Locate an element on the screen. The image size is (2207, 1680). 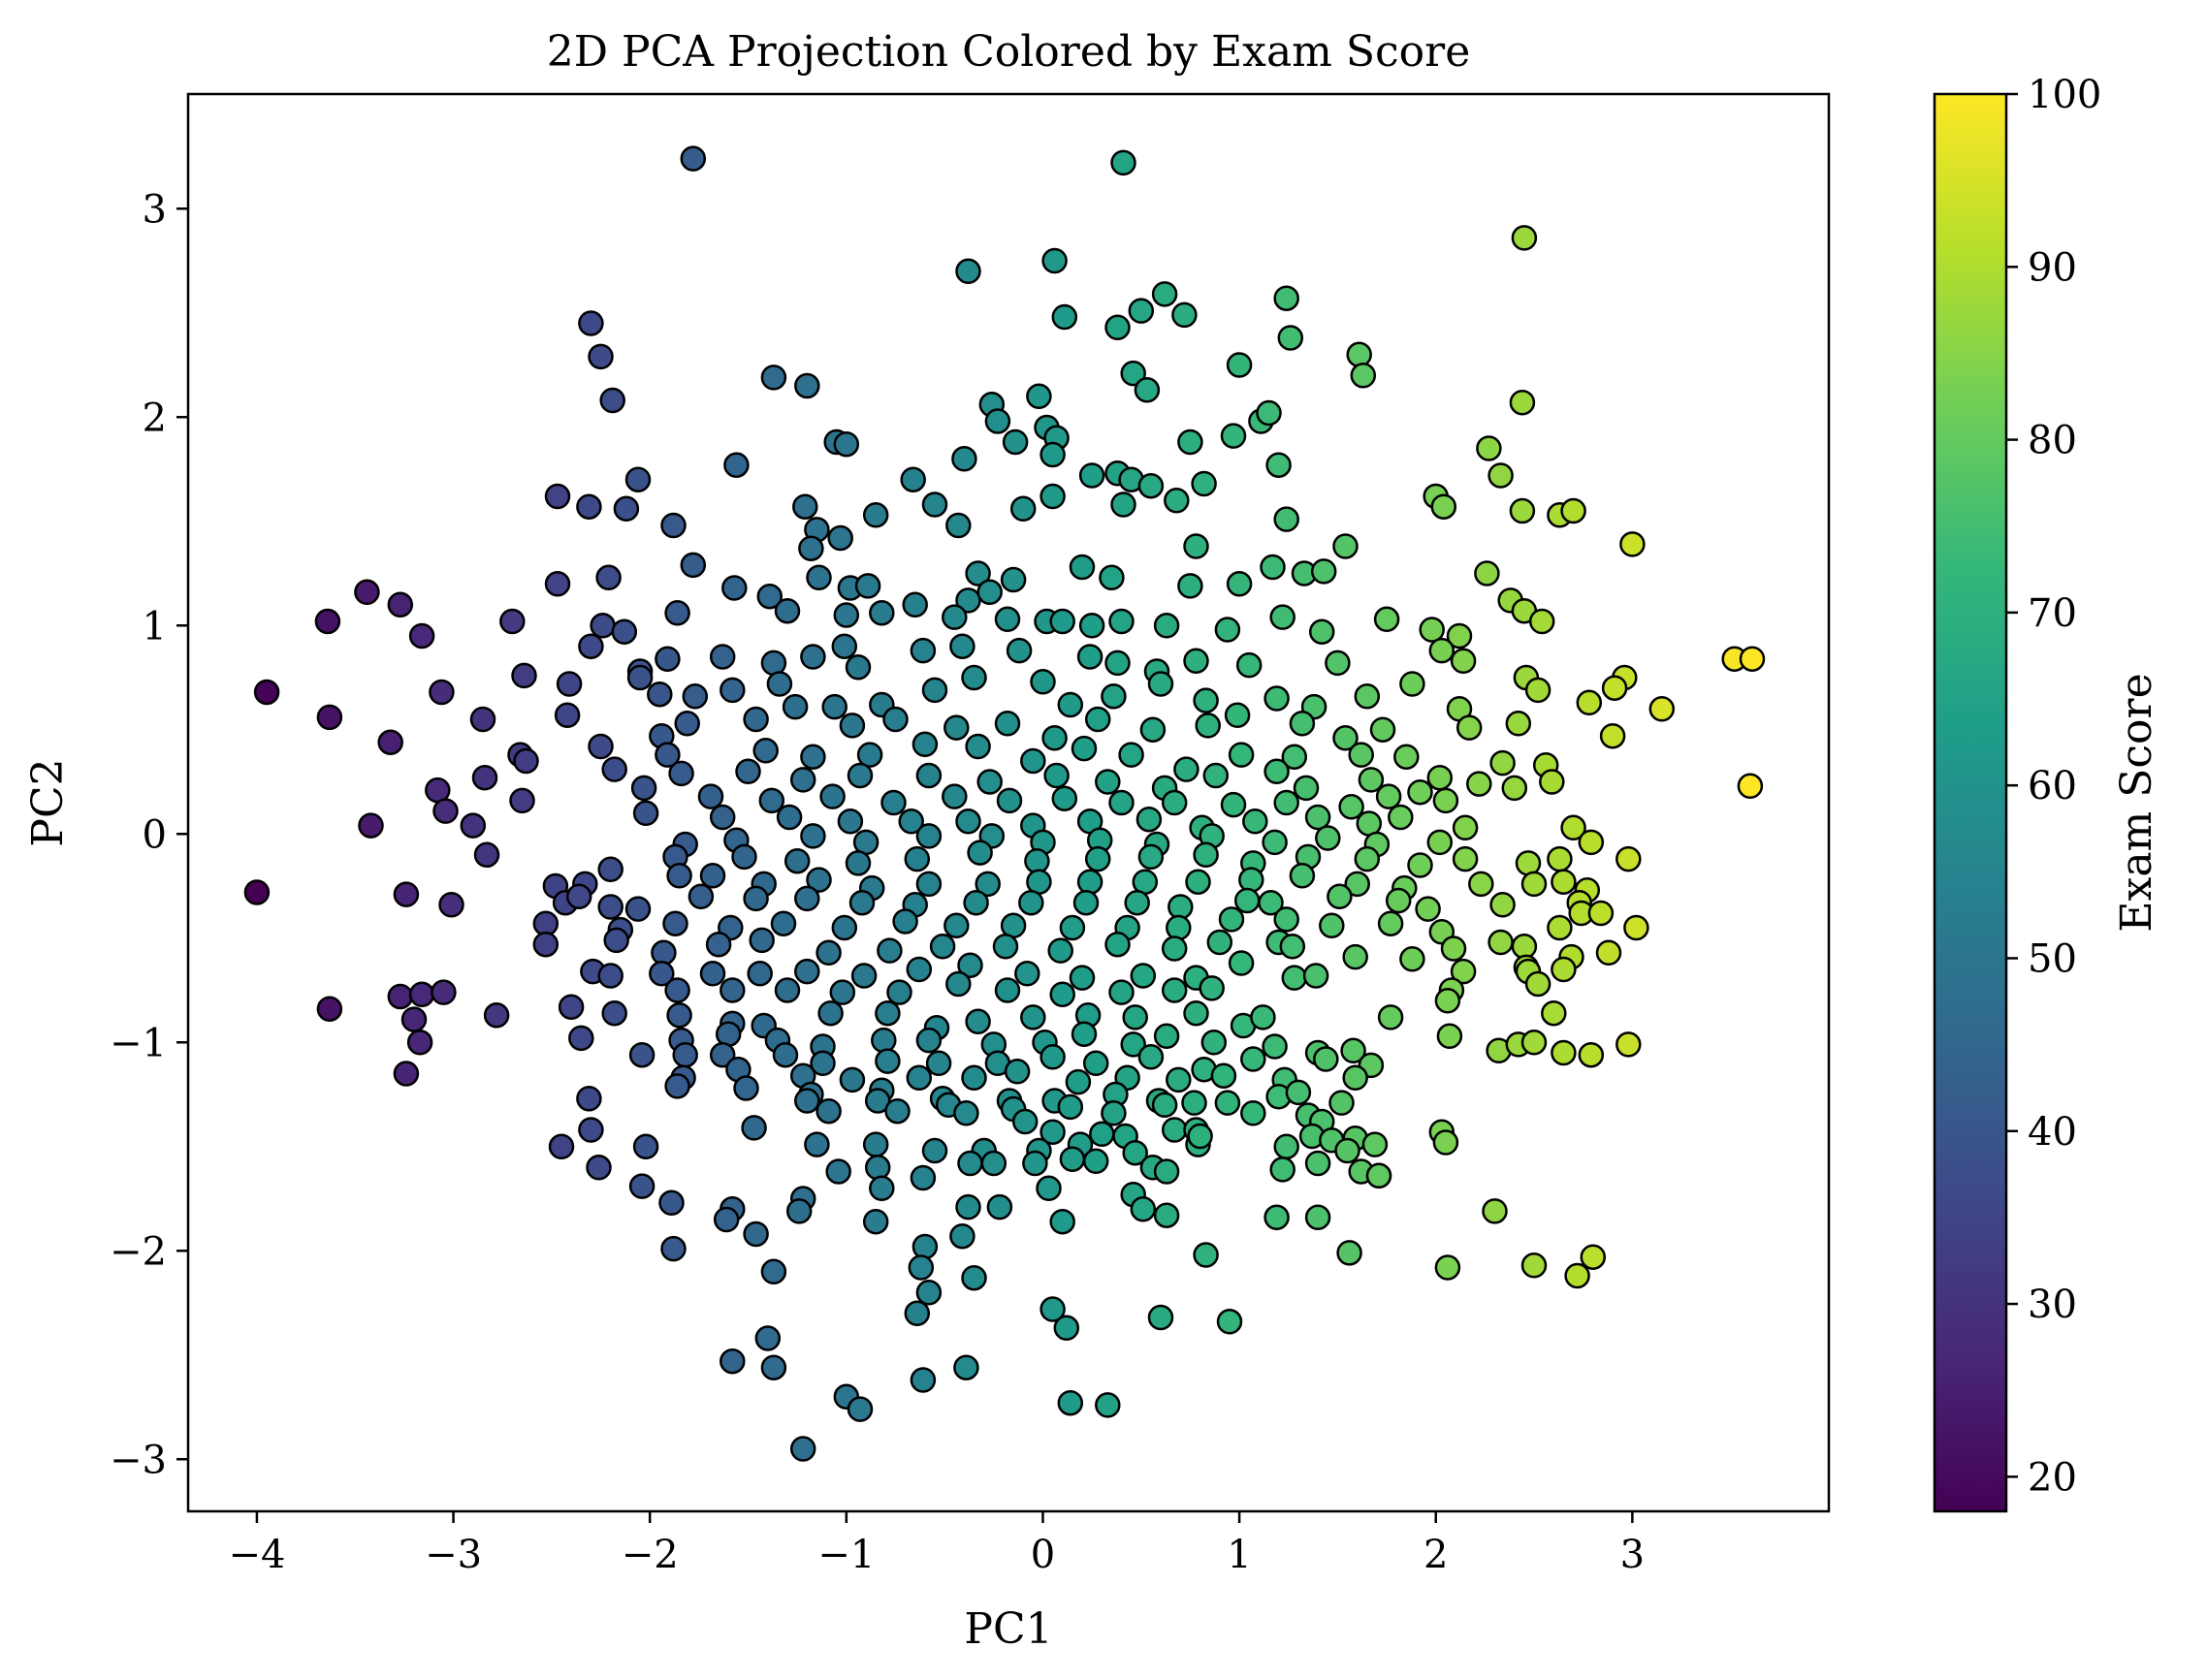
y-tick-label: 3 is located at coordinates (155, 210).